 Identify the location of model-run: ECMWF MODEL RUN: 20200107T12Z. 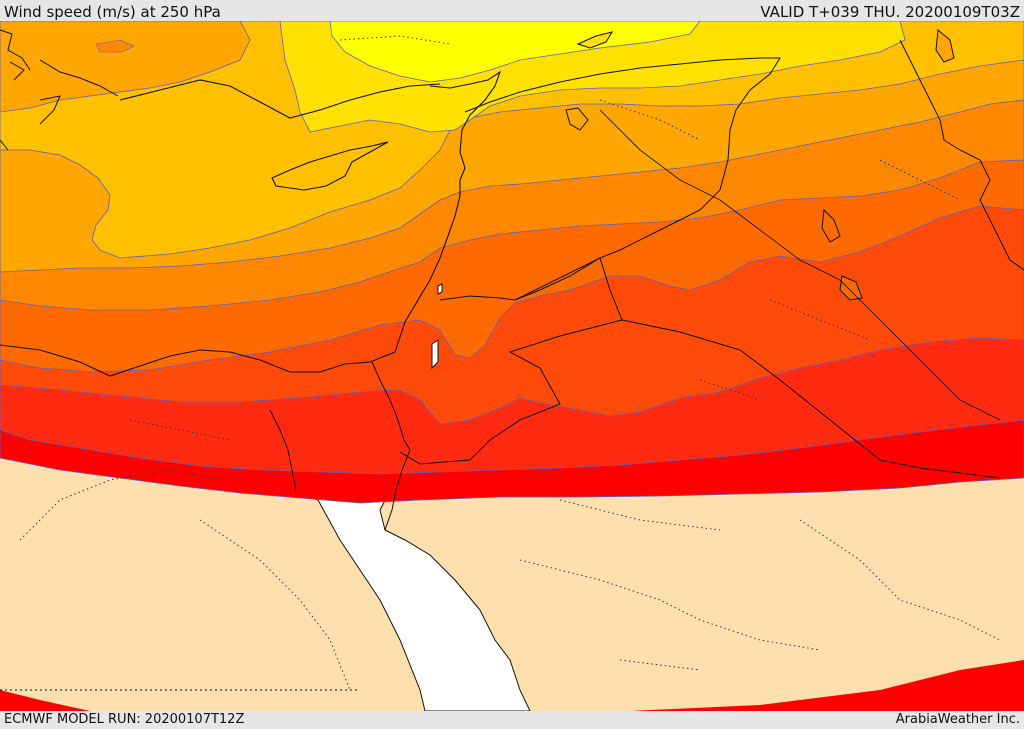
(124, 719).